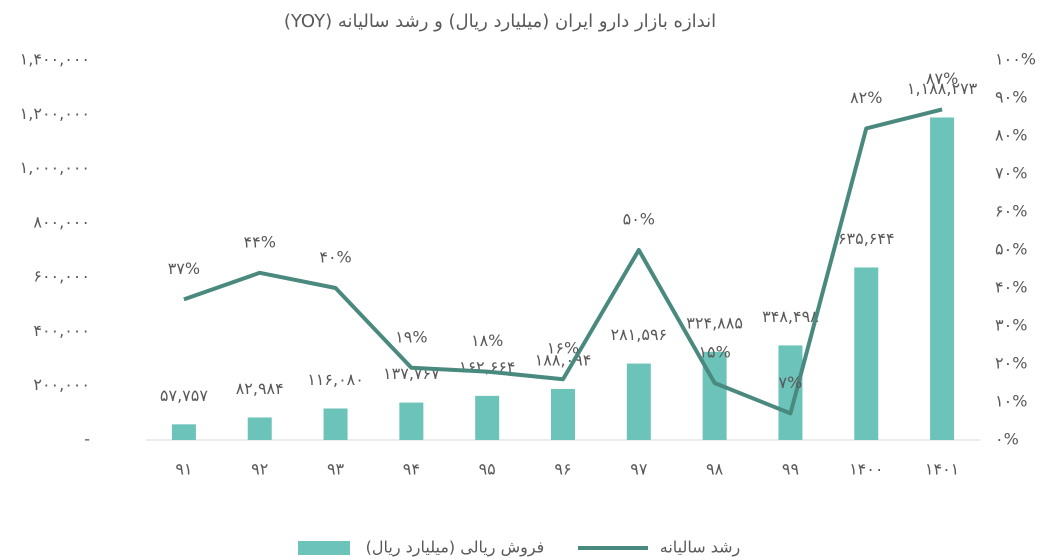  Describe the element at coordinates (55, 167) in the screenshot. I see `y-tick-label: ۱,۰۰۰,۰۰۰` at that location.